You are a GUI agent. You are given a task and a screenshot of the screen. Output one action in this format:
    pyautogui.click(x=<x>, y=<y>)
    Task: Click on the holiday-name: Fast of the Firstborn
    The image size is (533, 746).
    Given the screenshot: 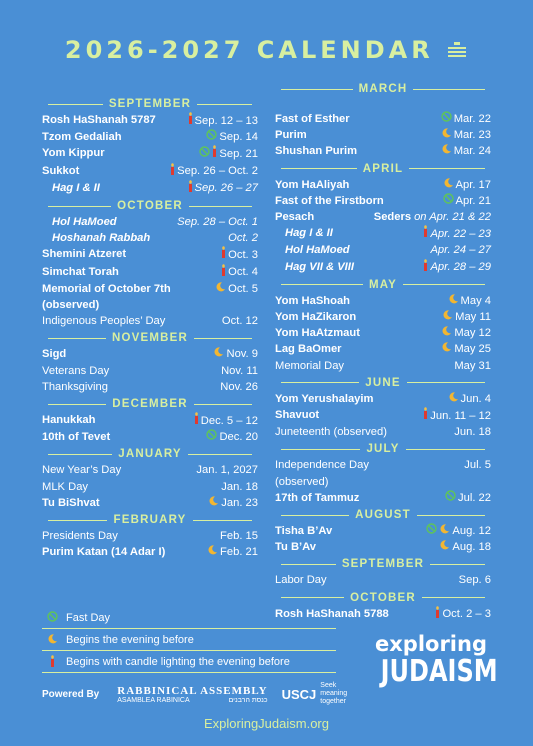 What is the action you would take?
    pyautogui.click(x=329, y=200)
    